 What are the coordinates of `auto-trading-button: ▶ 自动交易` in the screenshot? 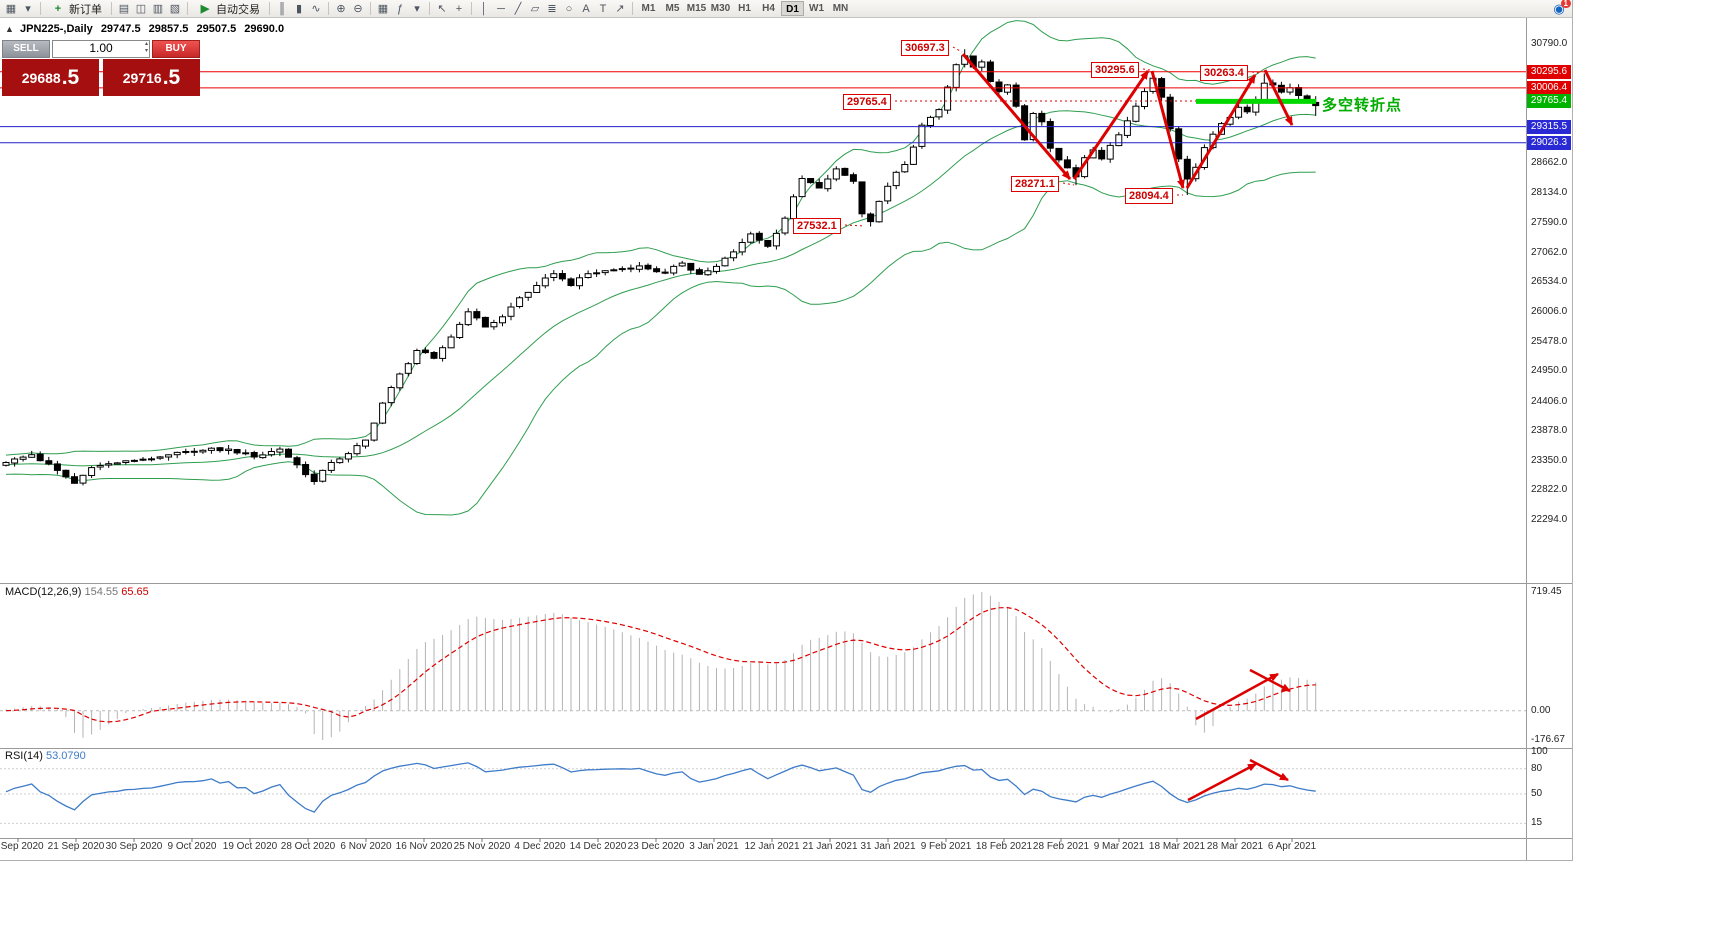 It's located at (228, 8).